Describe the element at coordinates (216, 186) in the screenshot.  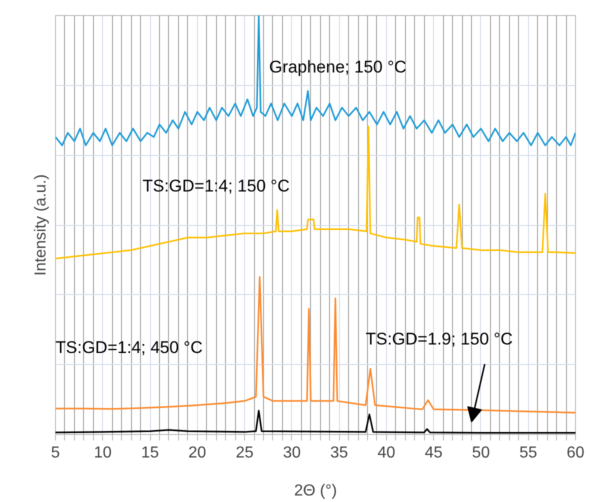
I see `series-label: TS:GD=1:4; 150 °C` at that location.